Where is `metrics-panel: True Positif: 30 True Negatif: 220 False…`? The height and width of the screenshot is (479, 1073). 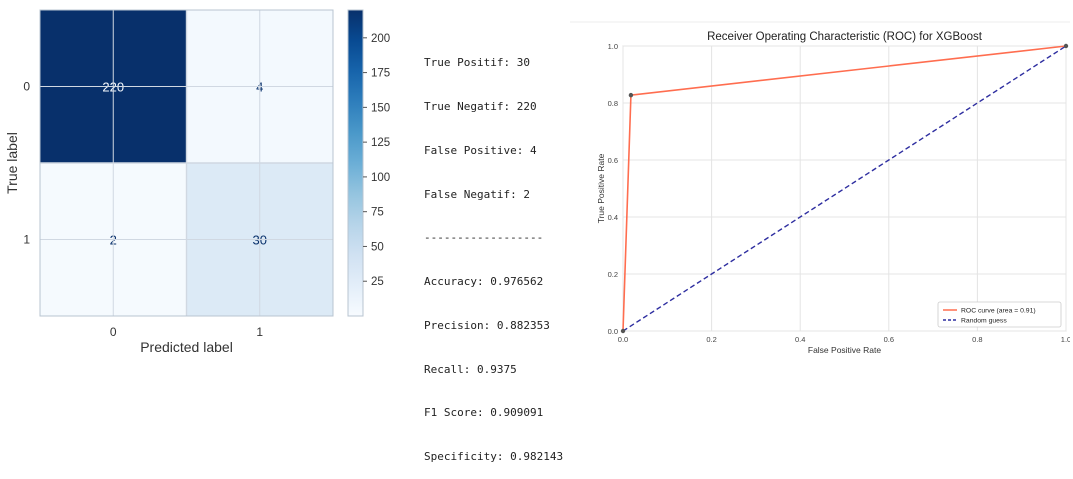
metrics-panel: True Positif: 30 True Negatif: 220 False… is located at coordinates (493, 253).